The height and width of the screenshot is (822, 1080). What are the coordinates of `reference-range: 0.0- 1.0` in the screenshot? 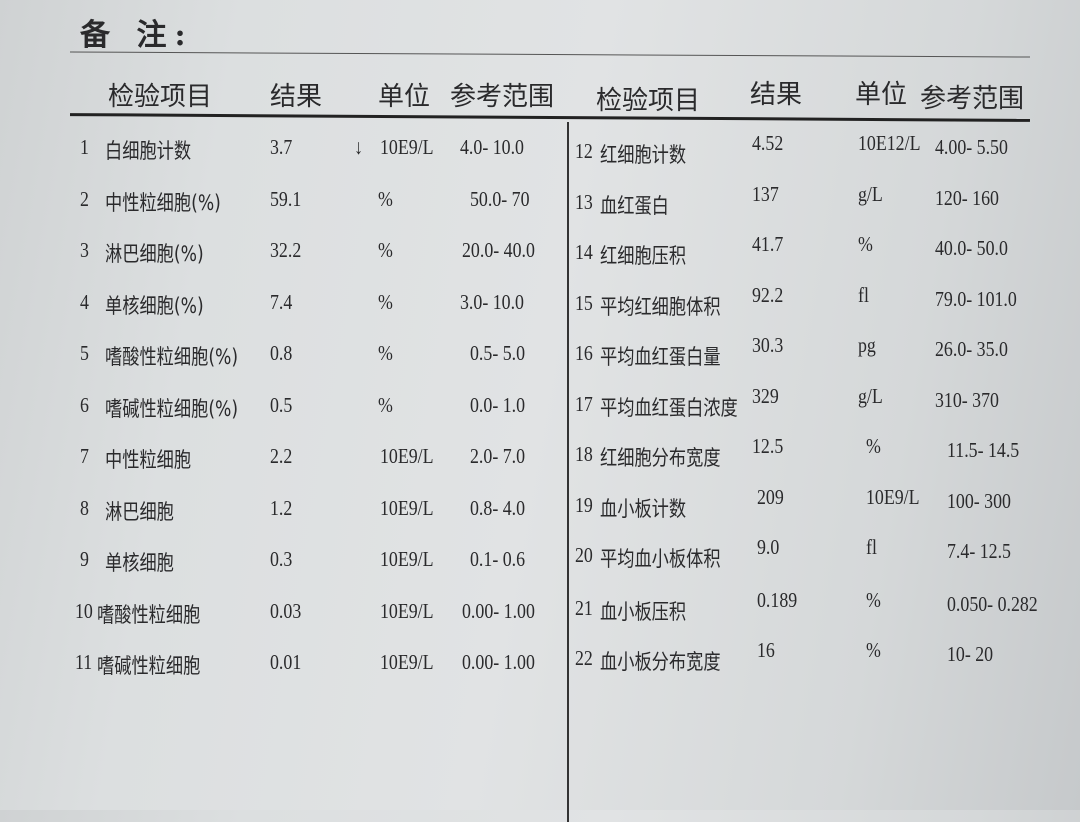 It's located at (498, 404).